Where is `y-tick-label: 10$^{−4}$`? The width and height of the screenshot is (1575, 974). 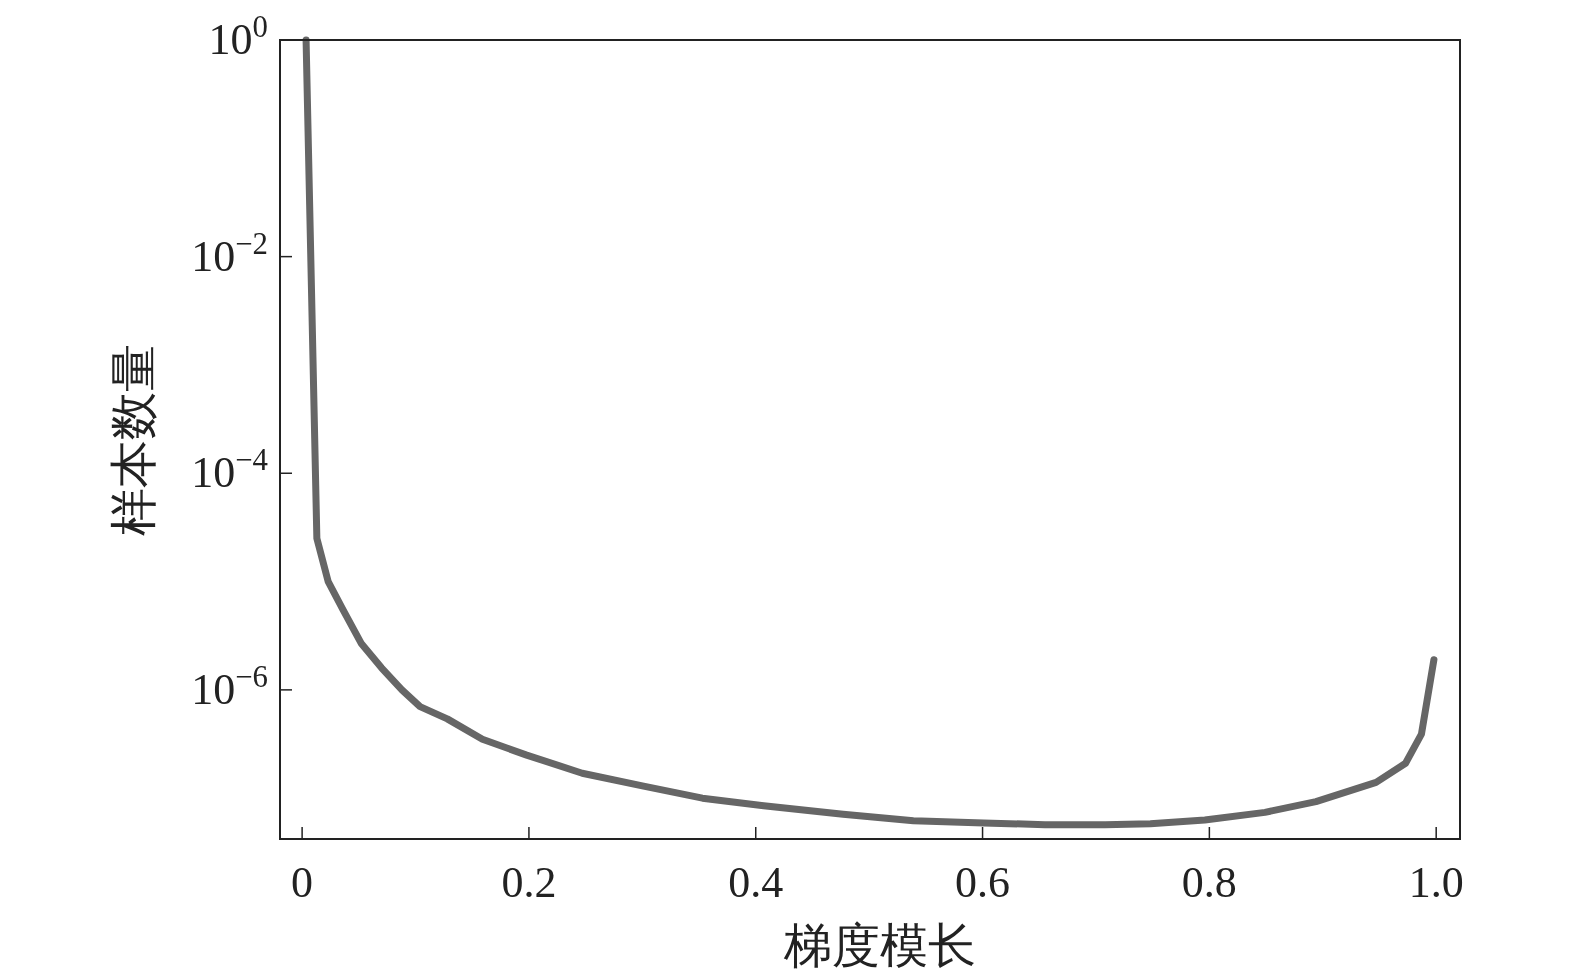
y-tick-label: 10$^{−4}$ is located at coordinates (229, 470).